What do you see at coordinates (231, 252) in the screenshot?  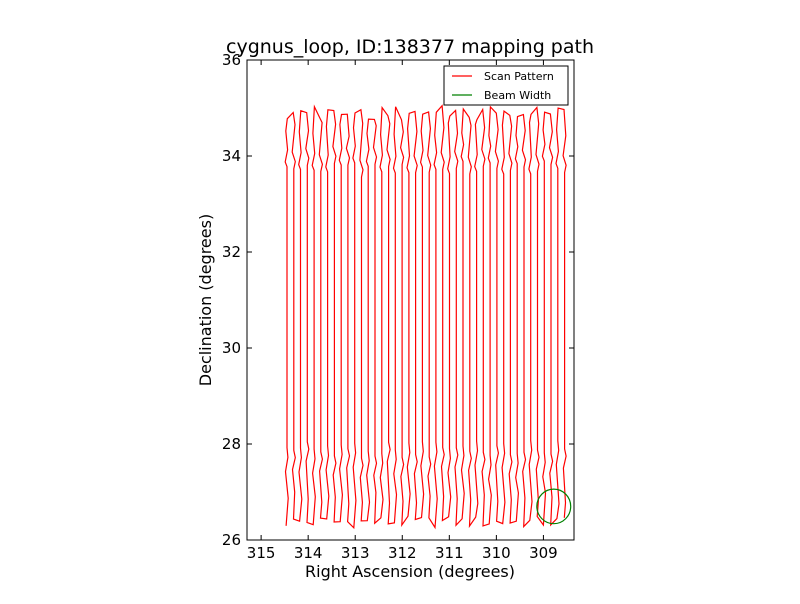 I see `y-tick-label: 32` at bounding box center [231, 252].